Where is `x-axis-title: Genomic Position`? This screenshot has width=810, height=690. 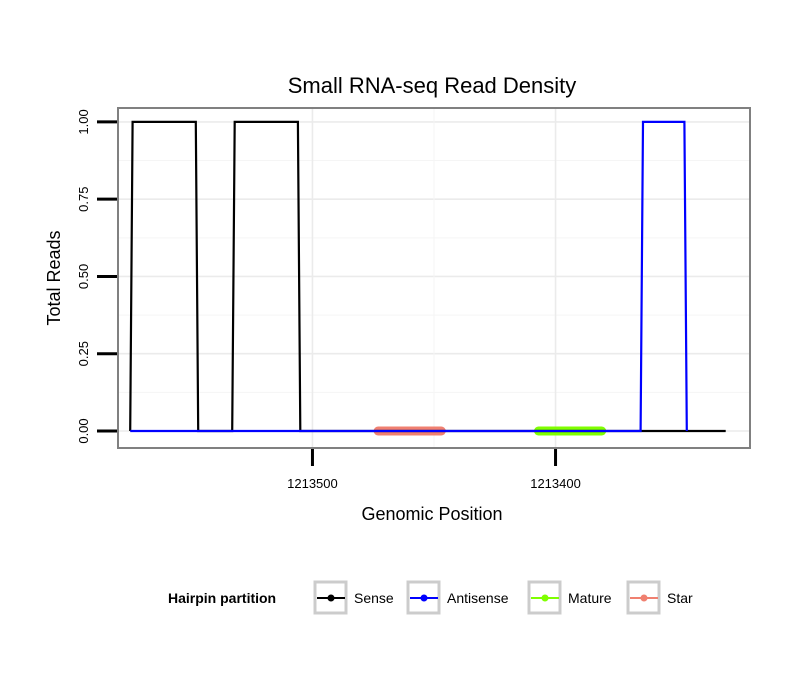 x-axis-title: Genomic Position is located at coordinates (431, 514).